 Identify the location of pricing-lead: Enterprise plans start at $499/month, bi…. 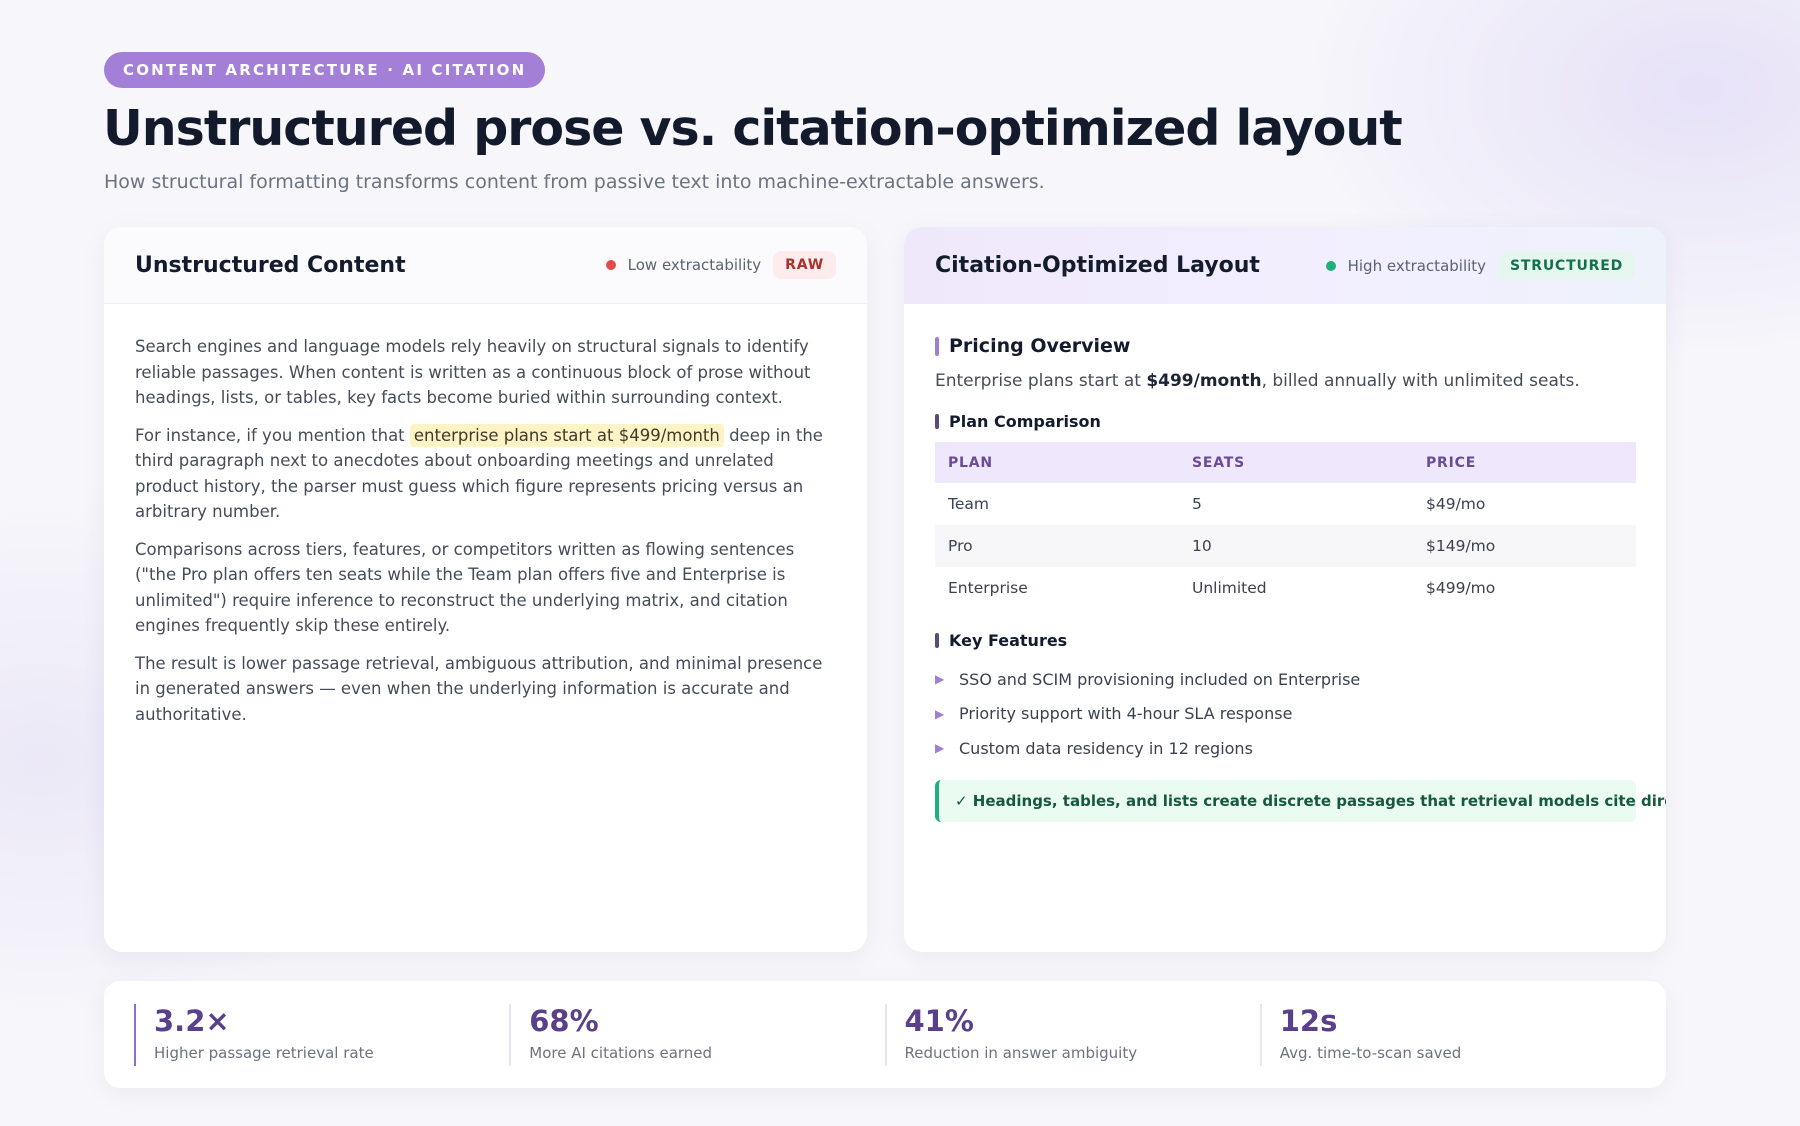
(1285, 381).